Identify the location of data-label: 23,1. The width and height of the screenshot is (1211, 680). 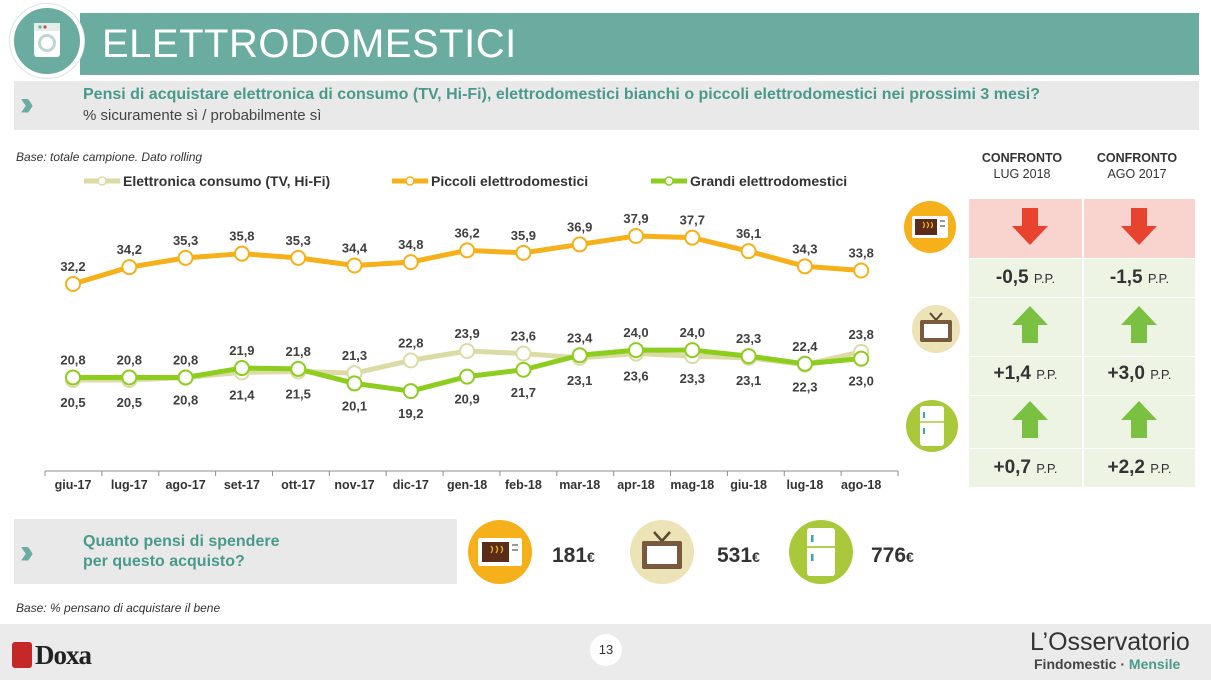
(579, 380).